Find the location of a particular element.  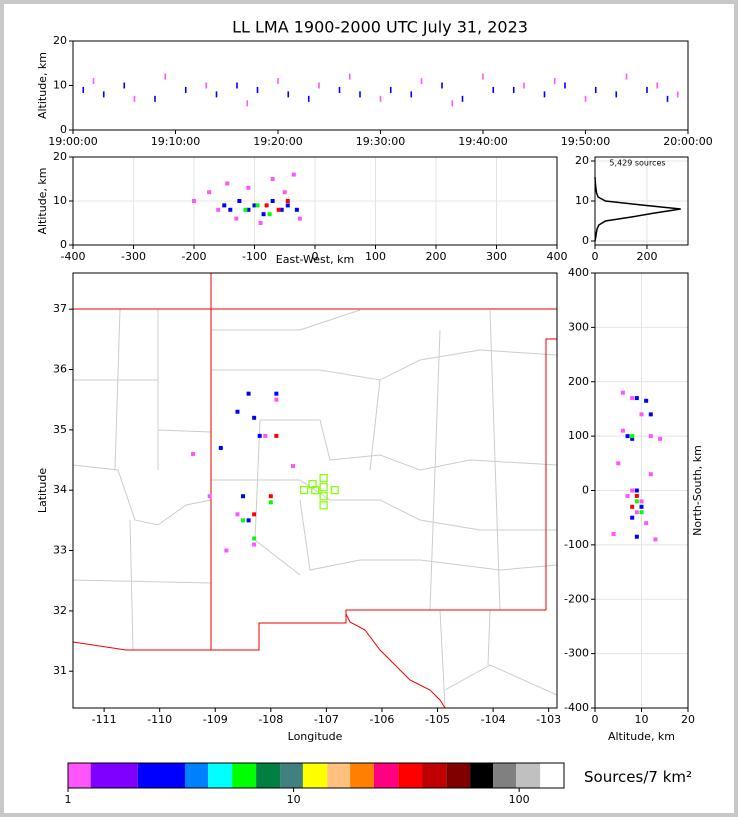

y-axis-label: North-South, km is located at coordinates (697, 490).